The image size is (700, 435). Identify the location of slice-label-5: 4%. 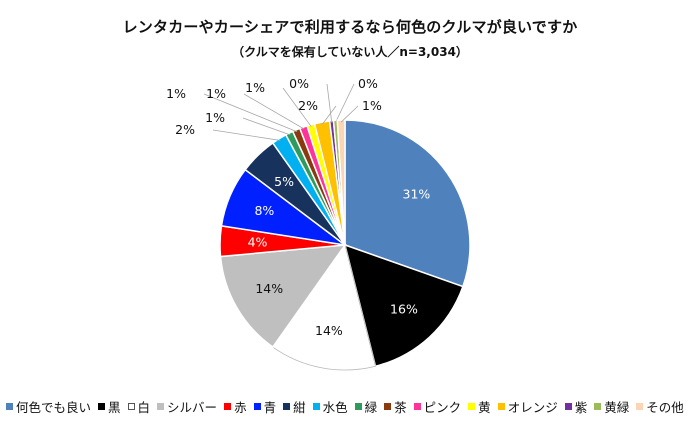
(258, 241).